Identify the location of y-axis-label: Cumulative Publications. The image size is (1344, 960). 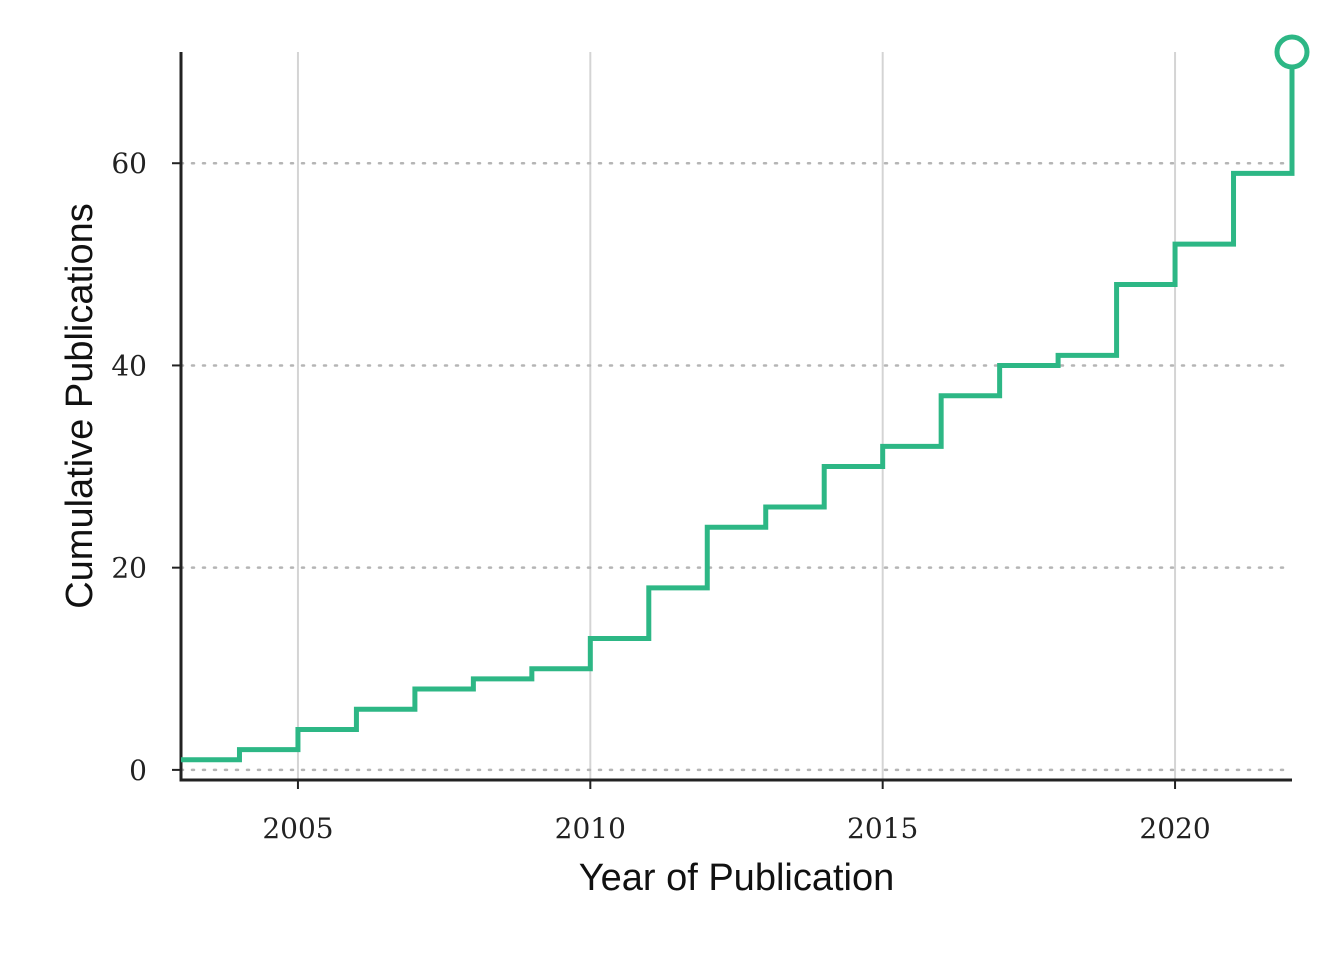
(80, 406).